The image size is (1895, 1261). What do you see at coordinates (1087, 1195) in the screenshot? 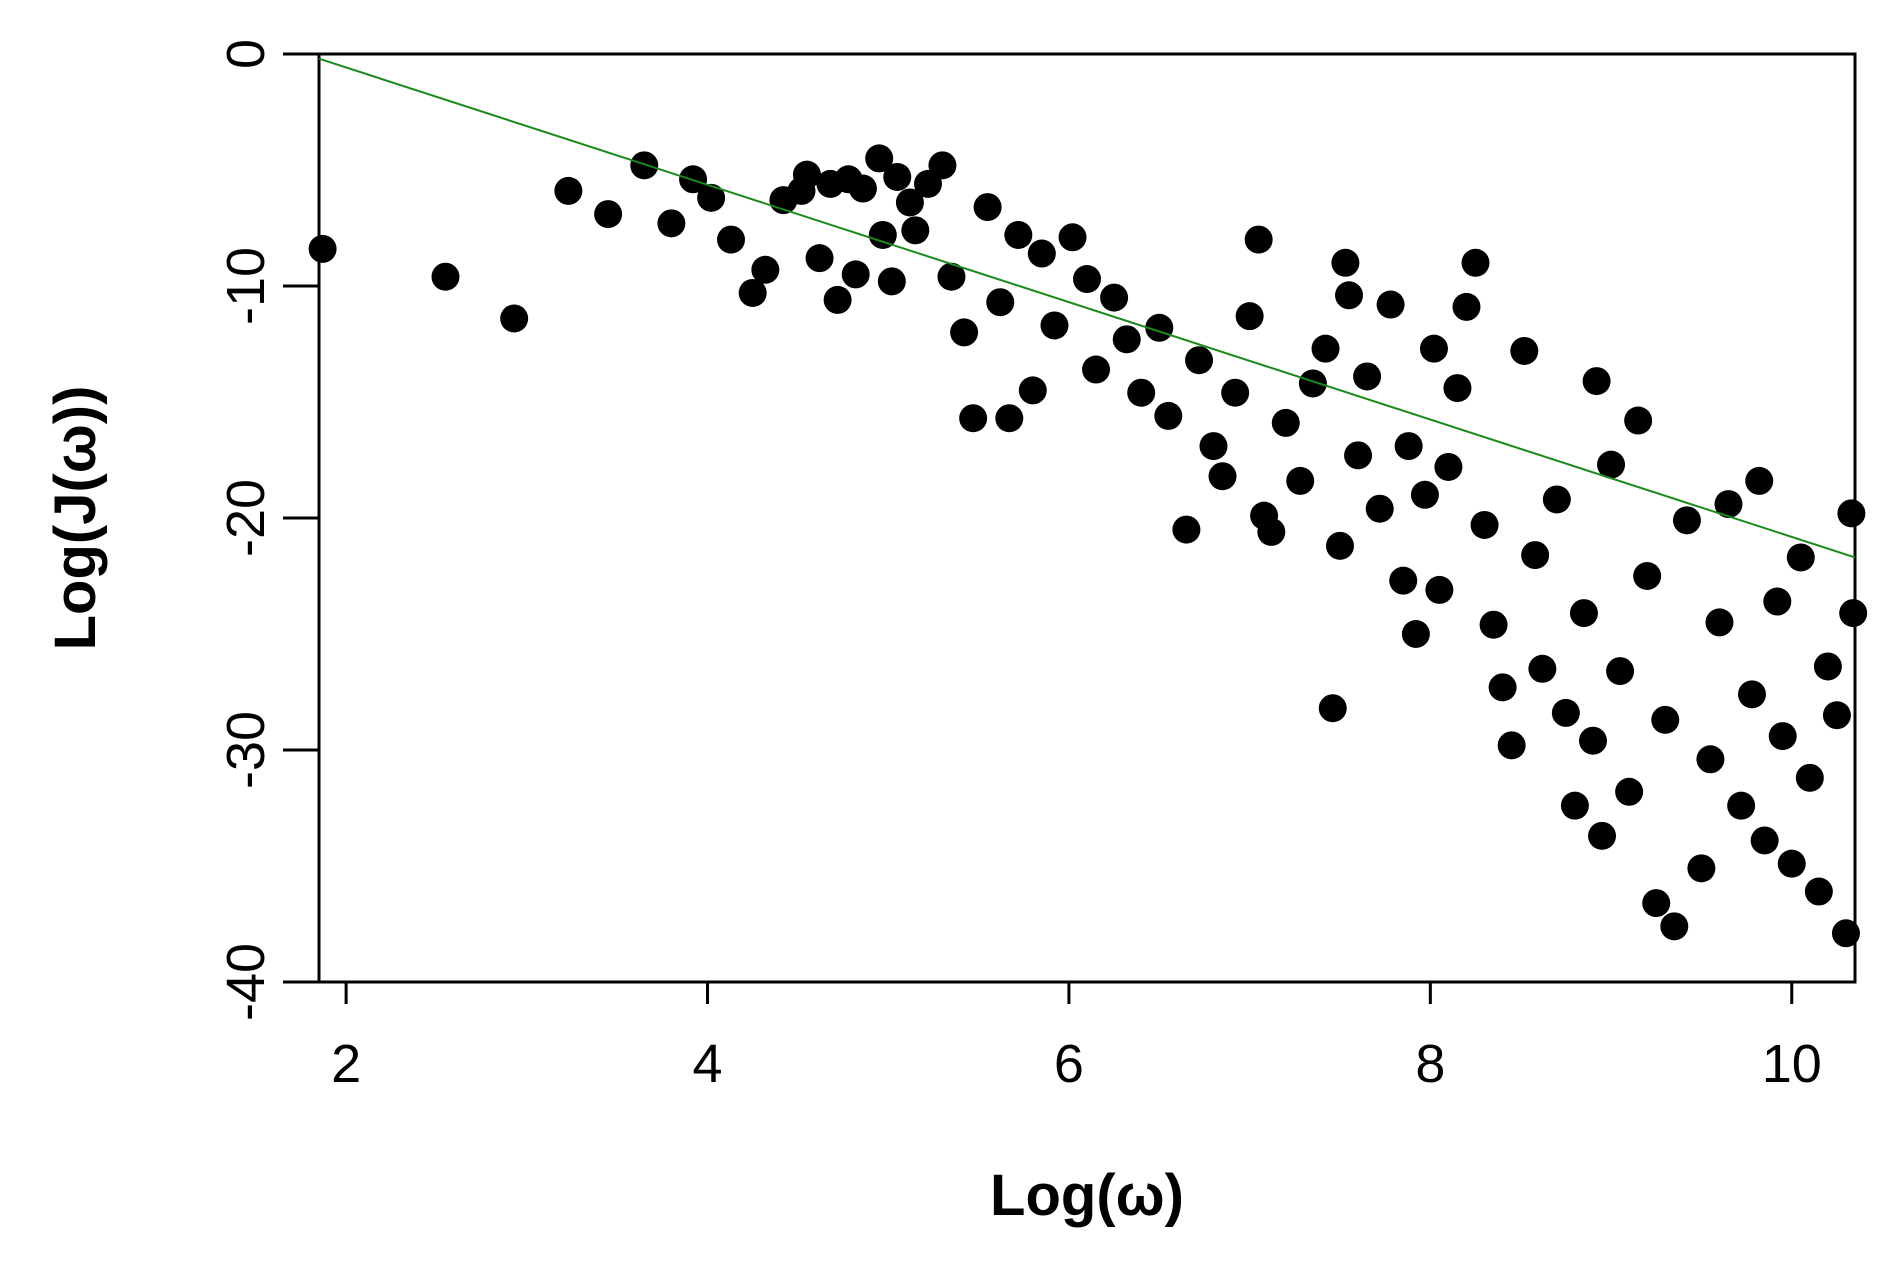
I see `x-axis-title: Log(ω)` at bounding box center [1087, 1195].